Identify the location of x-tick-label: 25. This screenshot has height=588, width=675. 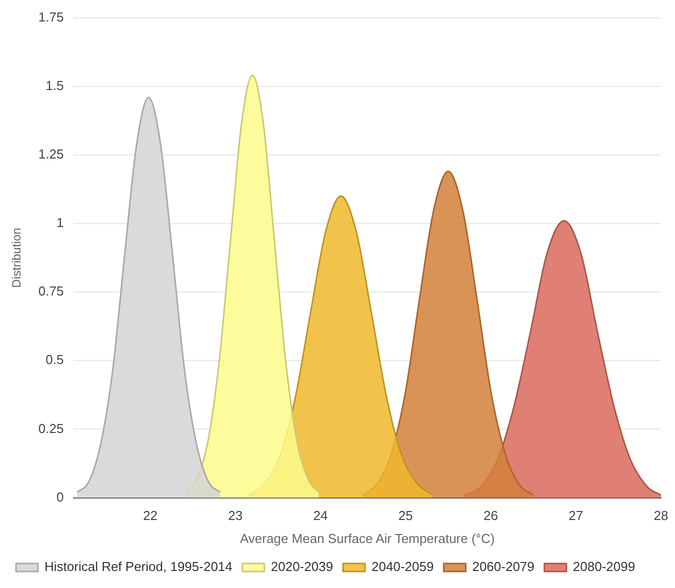
(405, 516).